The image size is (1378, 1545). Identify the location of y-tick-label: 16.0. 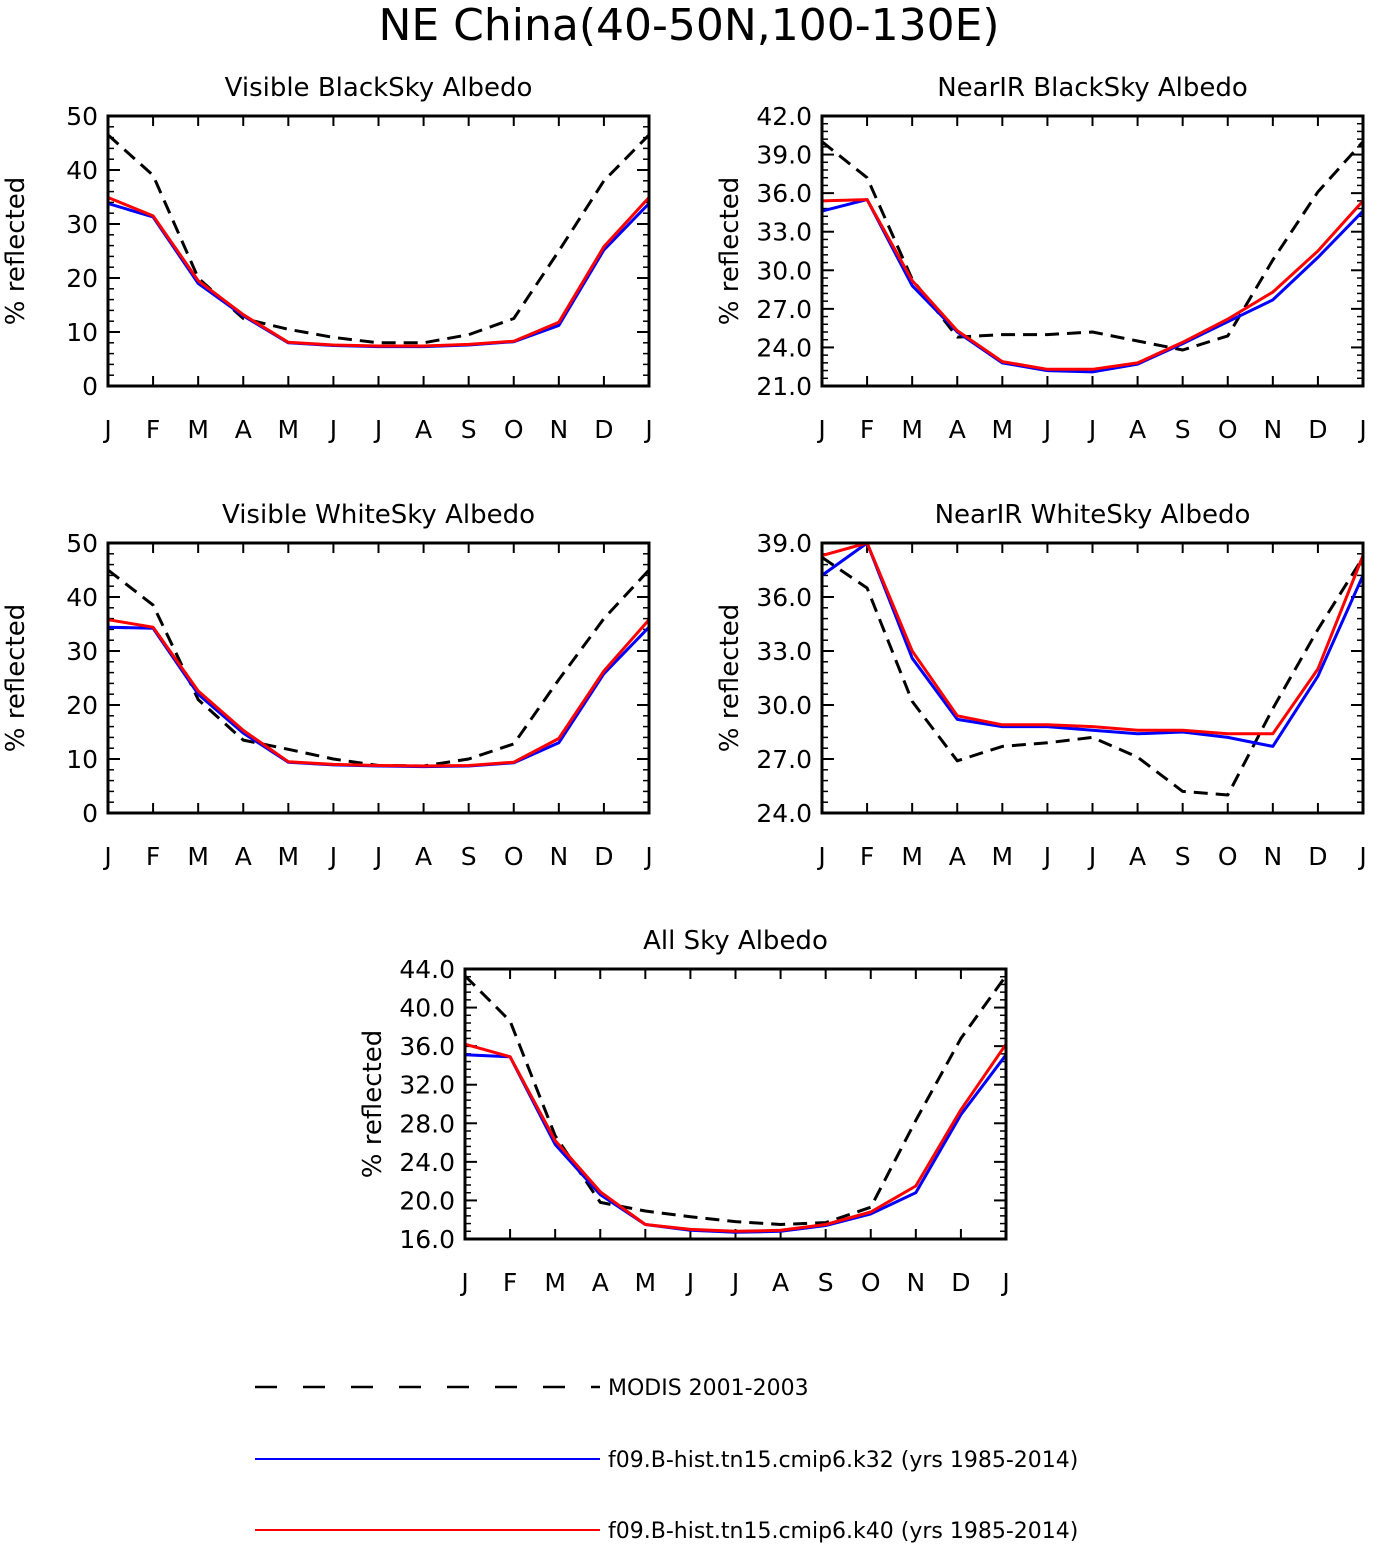
(427, 1239).